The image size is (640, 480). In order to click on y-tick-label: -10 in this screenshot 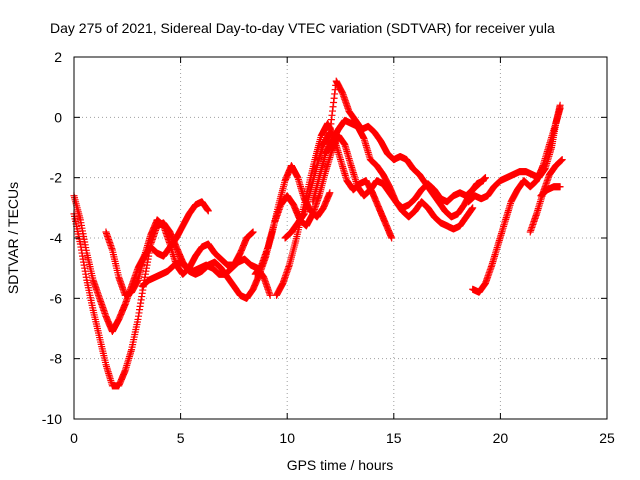, I will do `click(52, 419)`.